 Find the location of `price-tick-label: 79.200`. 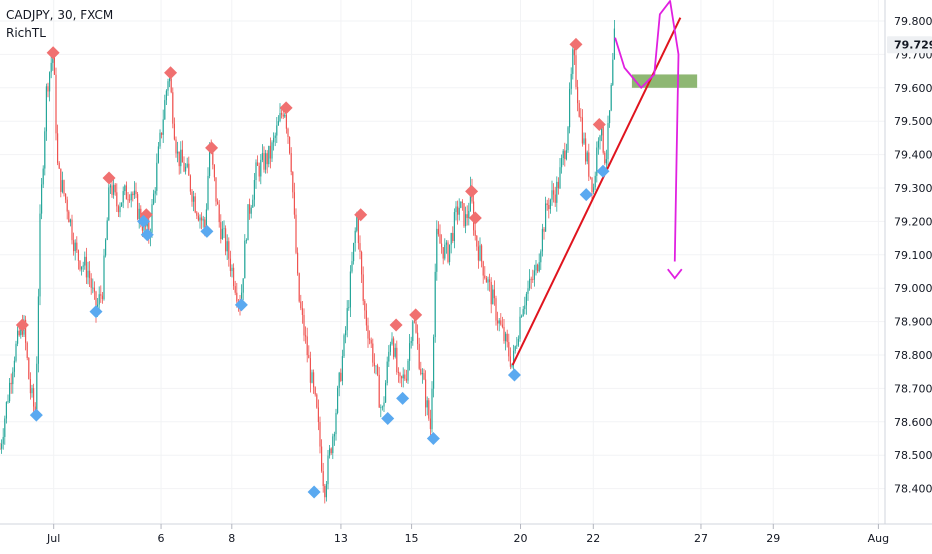

price-tick-label: 79.200 is located at coordinates (913, 221).